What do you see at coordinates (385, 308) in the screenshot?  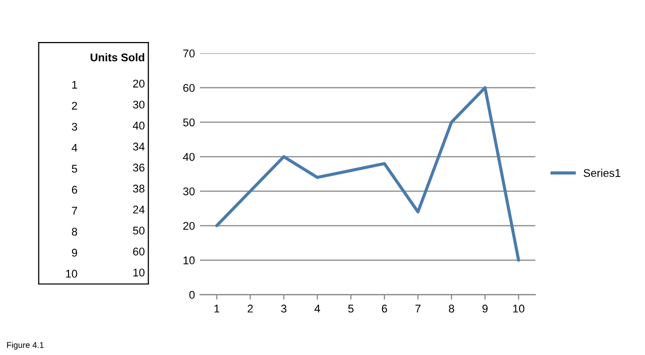 I see `x-tick-label: 6` at bounding box center [385, 308].